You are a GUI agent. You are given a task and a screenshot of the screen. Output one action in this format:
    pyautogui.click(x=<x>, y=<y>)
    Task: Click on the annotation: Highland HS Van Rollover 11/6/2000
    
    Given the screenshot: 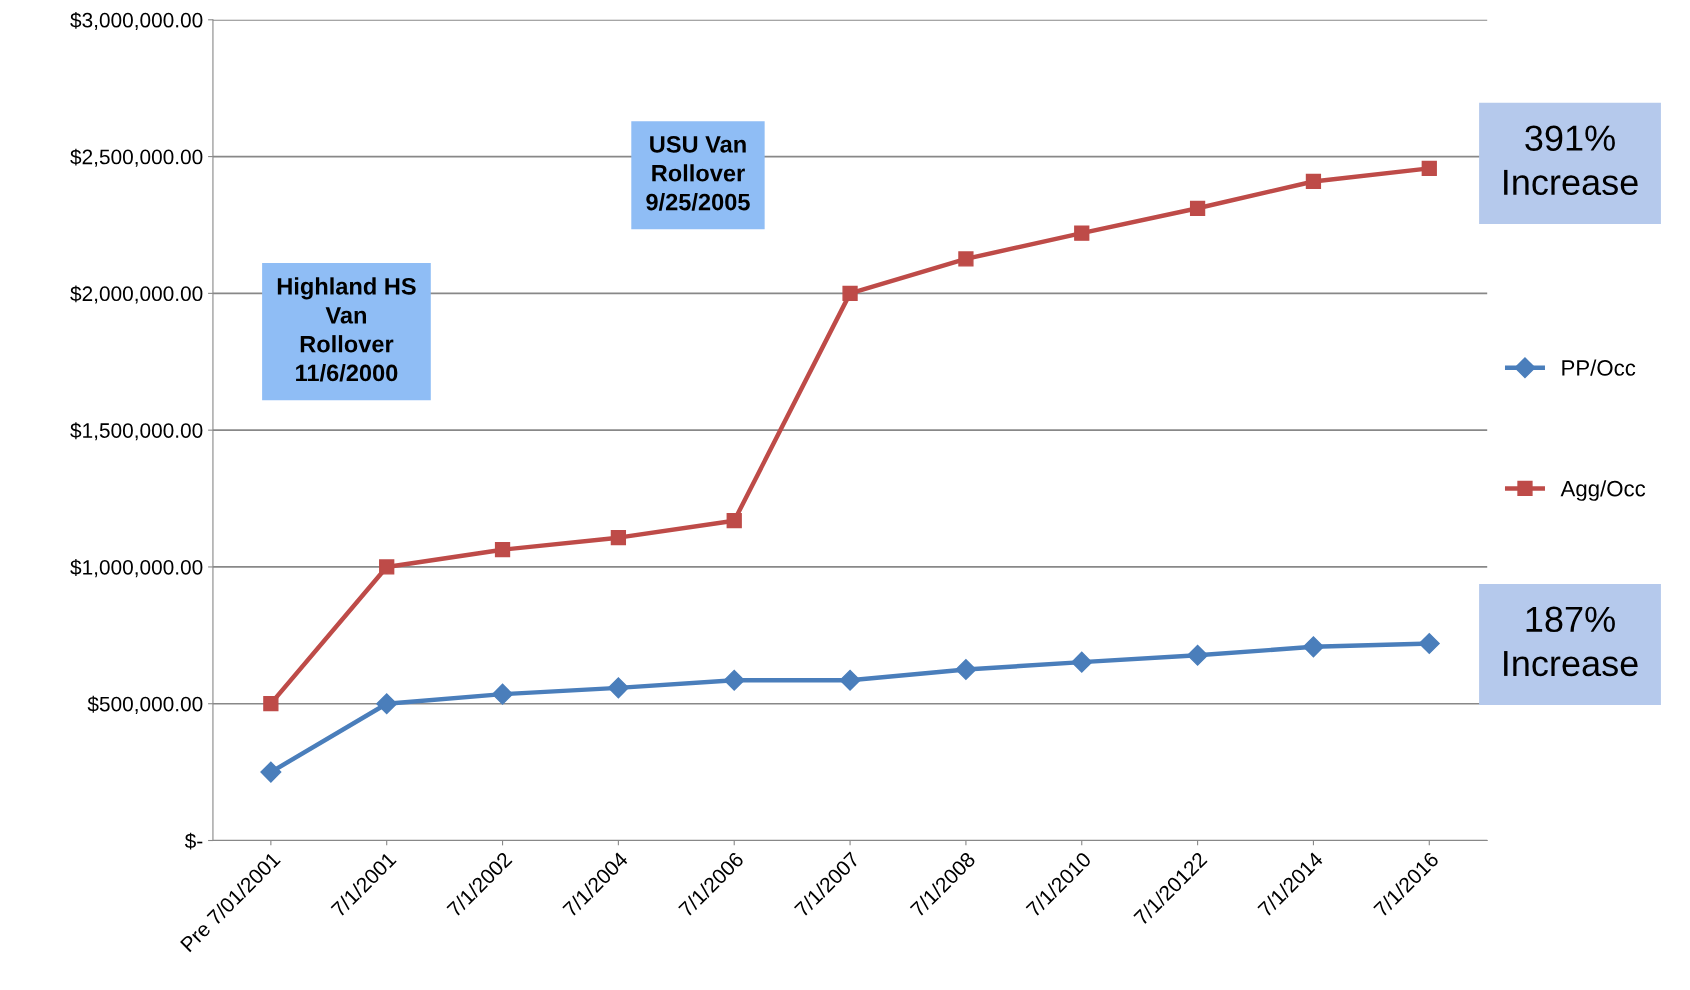 What is the action you would take?
    pyautogui.click(x=346, y=329)
    